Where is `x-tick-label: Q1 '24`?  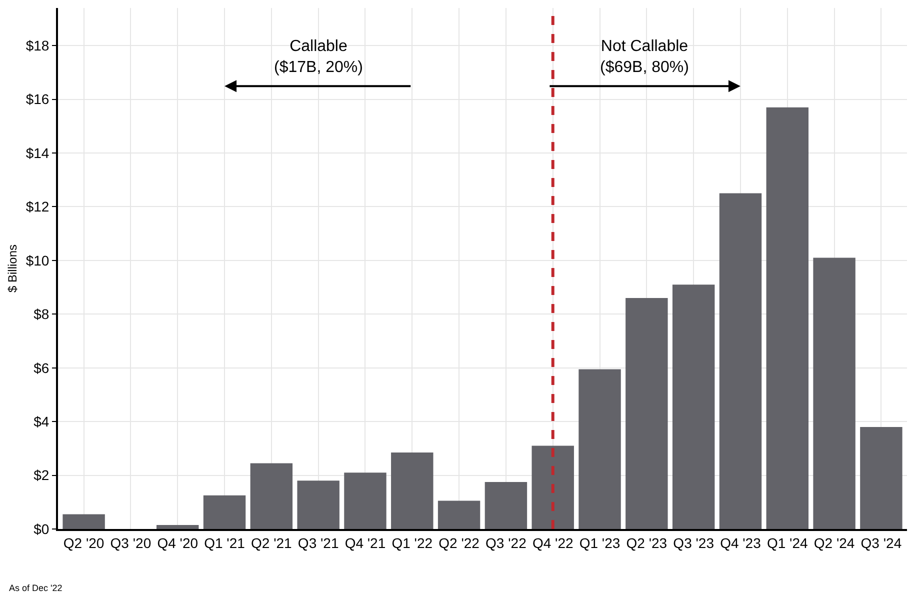 x-tick-label: Q1 '24 is located at coordinates (787, 542).